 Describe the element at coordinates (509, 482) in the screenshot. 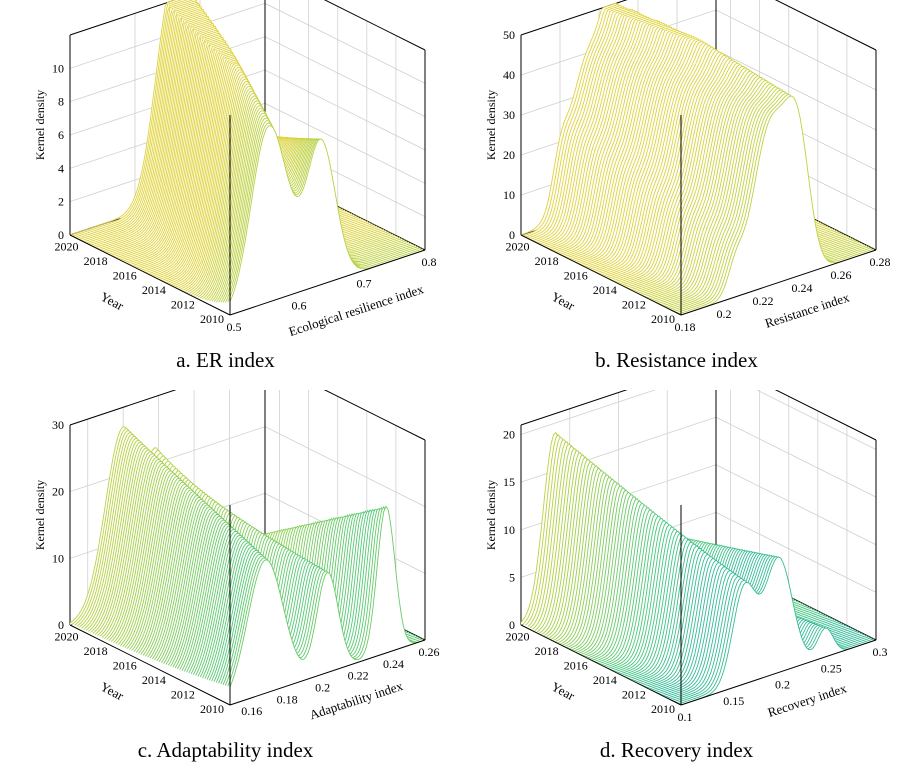

I see `z-tick-label: 15` at that location.